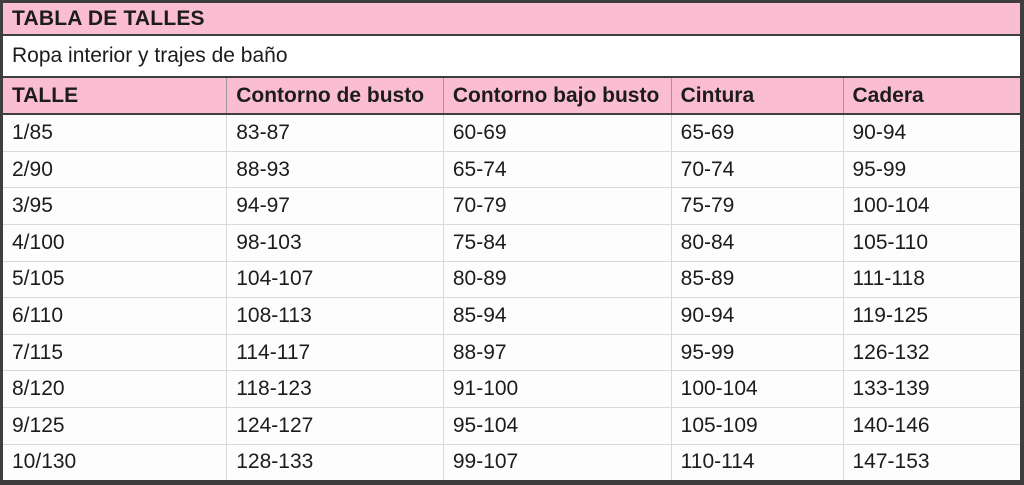 The width and height of the screenshot is (1024, 485). What do you see at coordinates (335, 389) in the screenshot?
I see `table-cell: 118-123` at bounding box center [335, 389].